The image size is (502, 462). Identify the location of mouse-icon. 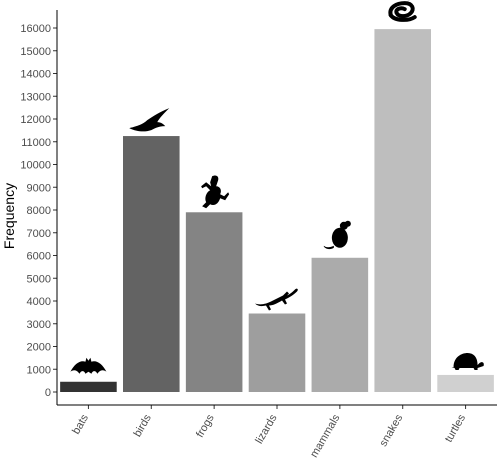
(337, 235).